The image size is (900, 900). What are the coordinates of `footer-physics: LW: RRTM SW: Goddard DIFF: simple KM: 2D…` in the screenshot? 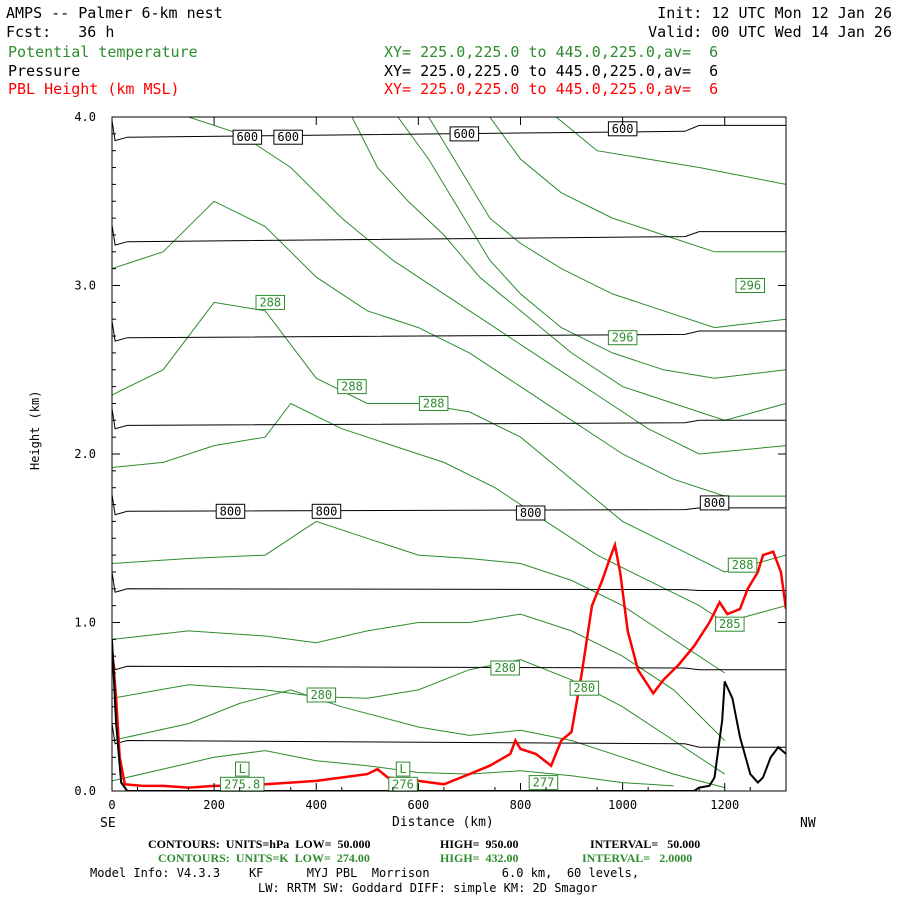 It's located at (428, 888).